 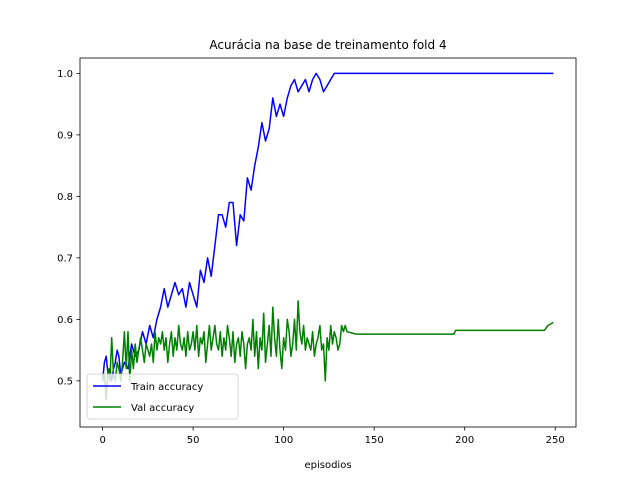 I want to click on legend: Train accuracy Val accuracy, so click(x=162, y=396).